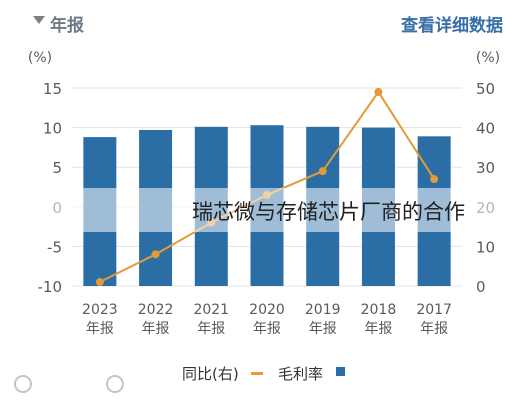 The width and height of the screenshot is (529, 400). Describe the element at coordinates (488, 58) in the screenshot. I see `right-axis-unit: (%)` at that location.